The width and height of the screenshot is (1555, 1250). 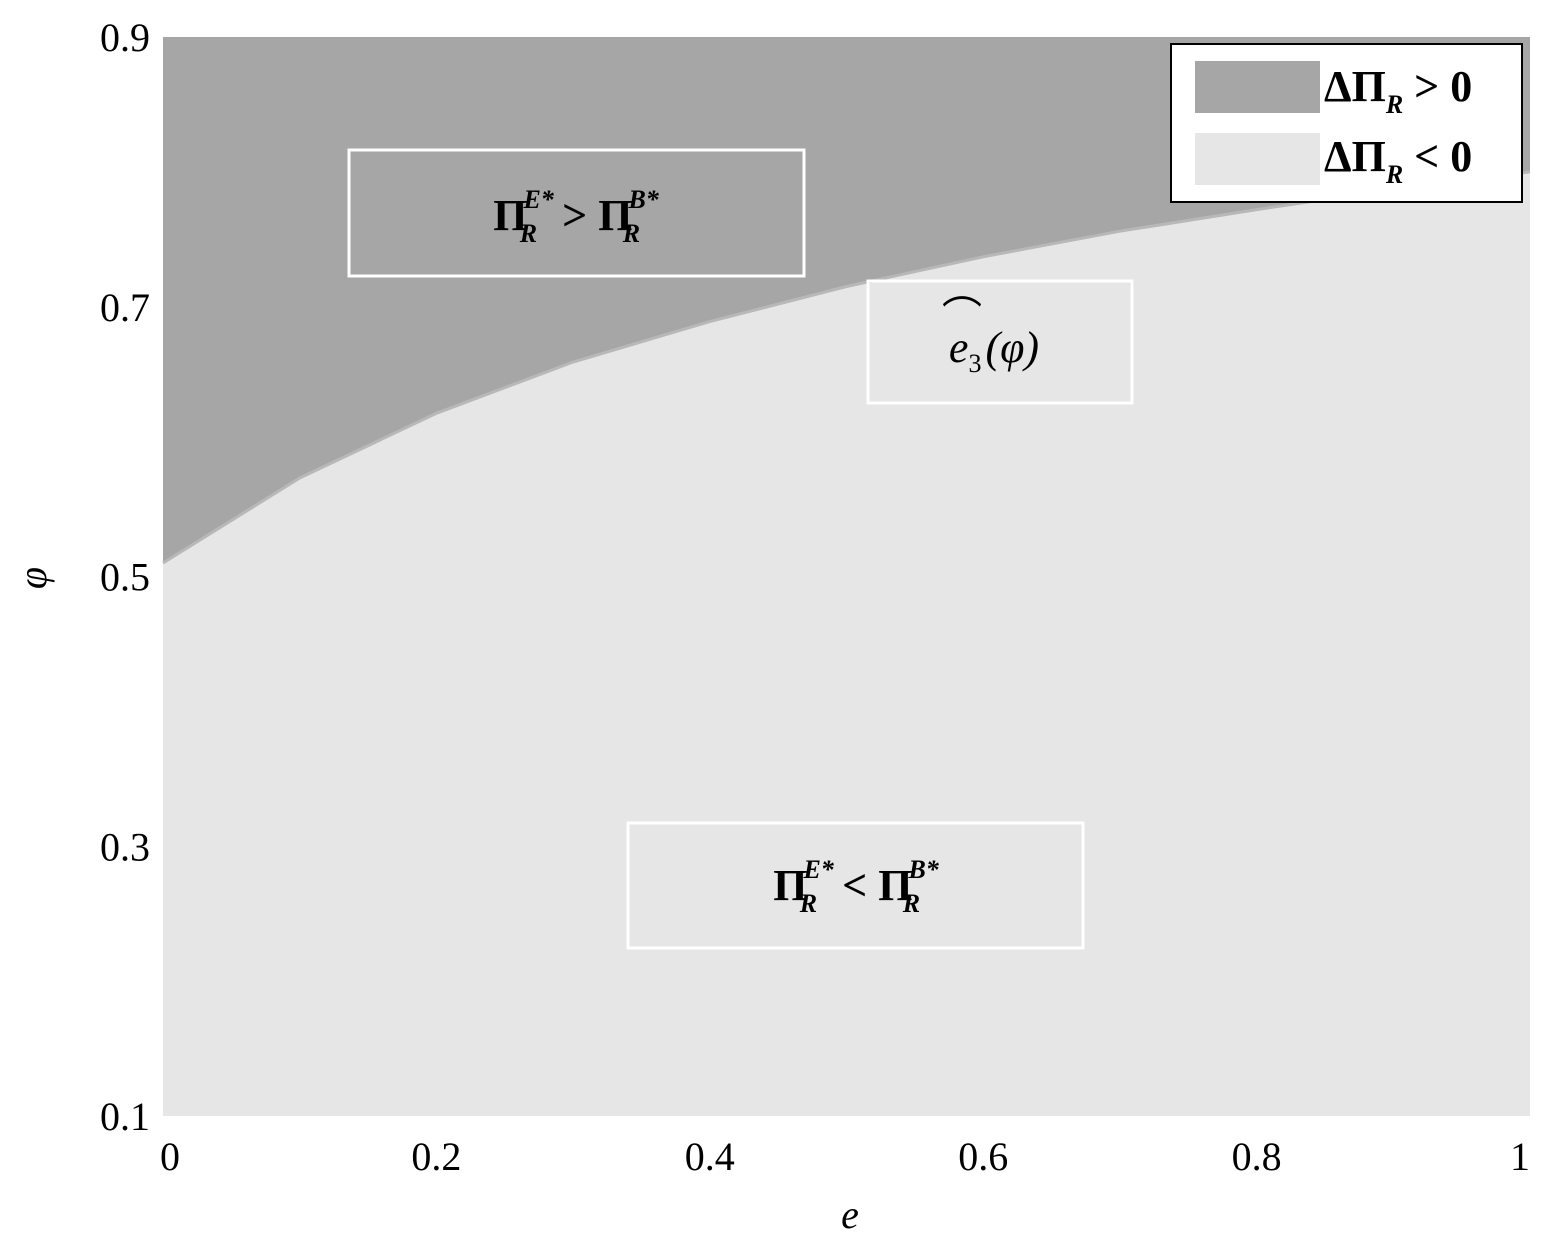 I want to click on y-axis-label: φ, so click(x=32, y=578).